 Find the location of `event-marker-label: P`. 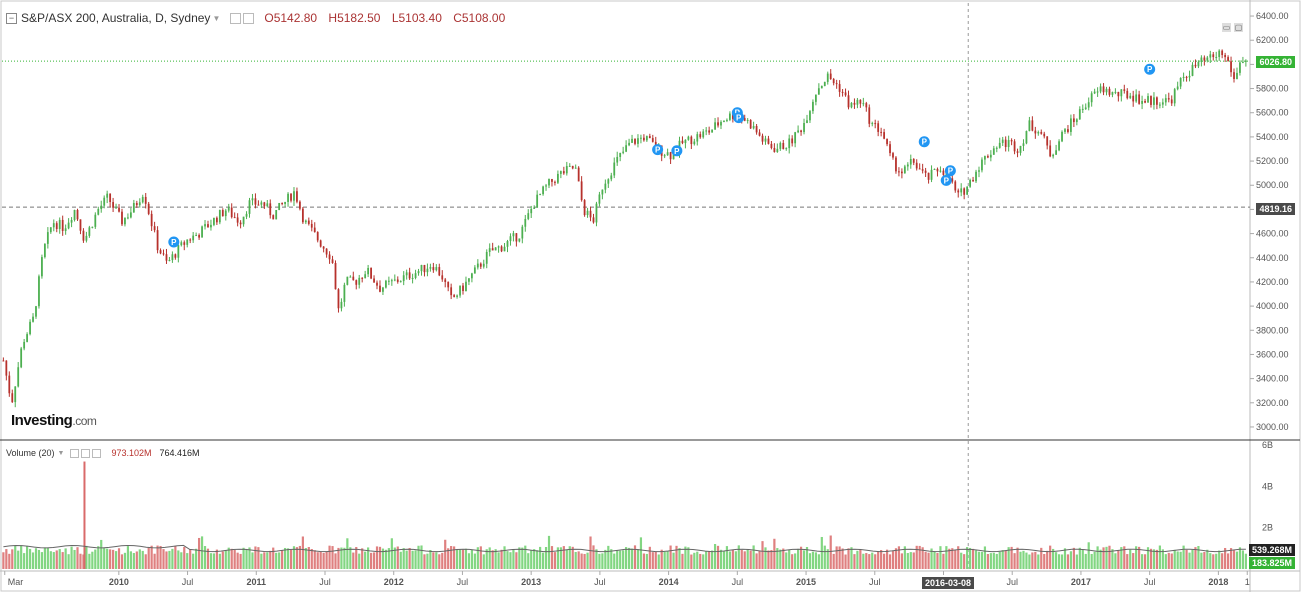

event-marker-label: P is located at coordinates (925, 142).